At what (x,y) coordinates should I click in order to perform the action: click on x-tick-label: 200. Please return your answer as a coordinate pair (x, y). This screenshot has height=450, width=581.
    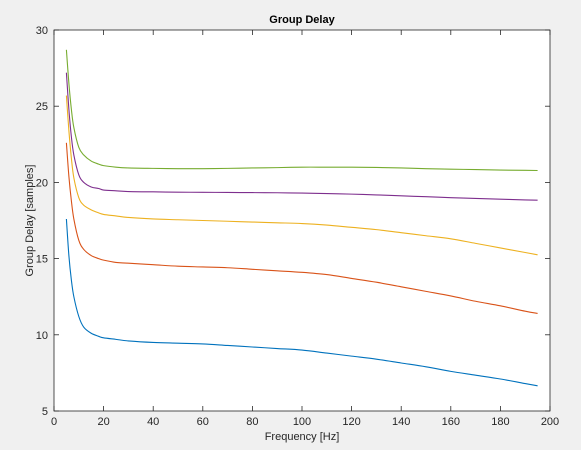
    Looking at the image, I should click on (550, 422).